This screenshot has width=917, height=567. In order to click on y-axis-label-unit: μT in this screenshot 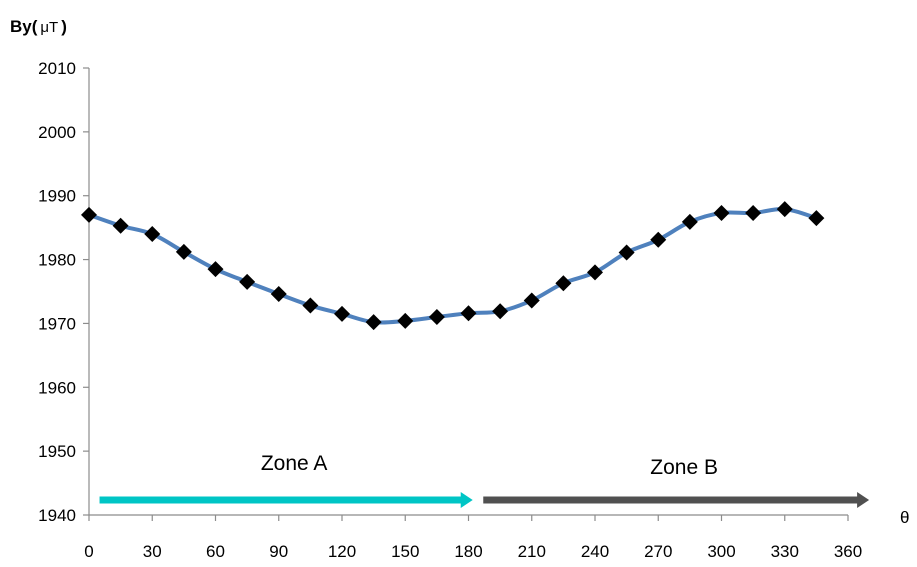, I will do `click(49, 27)`.